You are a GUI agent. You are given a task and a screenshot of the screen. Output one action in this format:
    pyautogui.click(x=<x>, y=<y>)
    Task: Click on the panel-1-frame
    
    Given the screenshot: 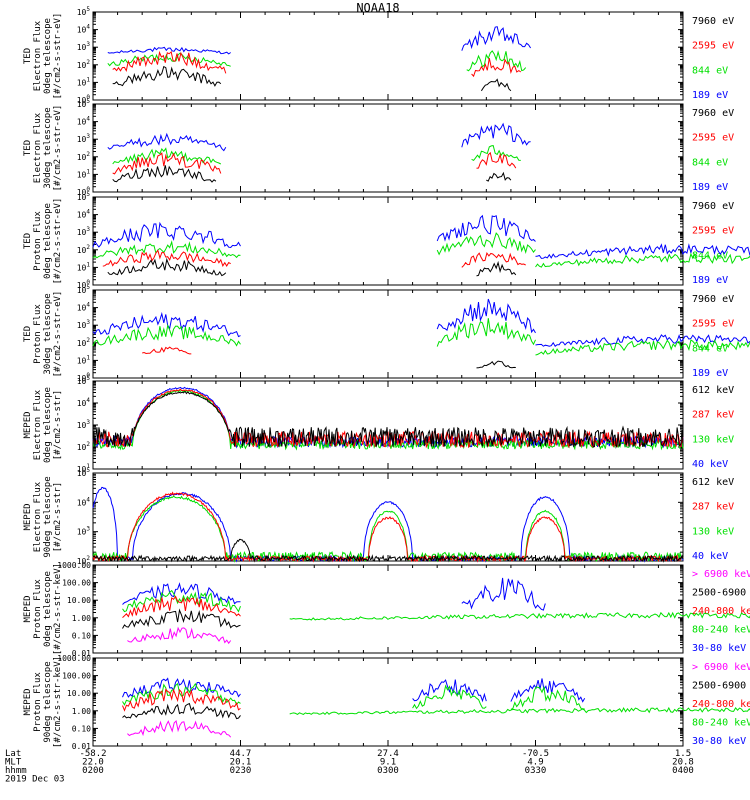 What is the action you would take?
    pyautogui.click(x=388, y=56)
    